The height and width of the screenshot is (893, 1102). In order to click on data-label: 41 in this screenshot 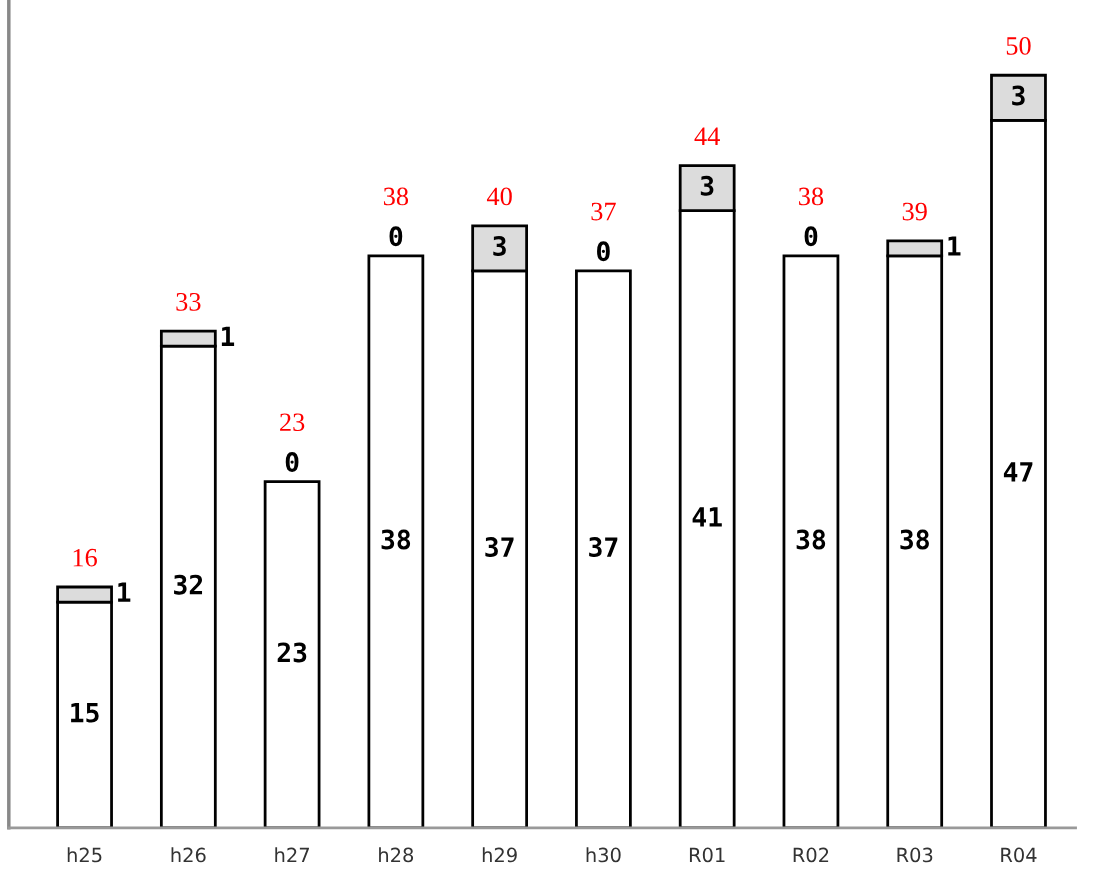, I will do `click(707, 517)`.